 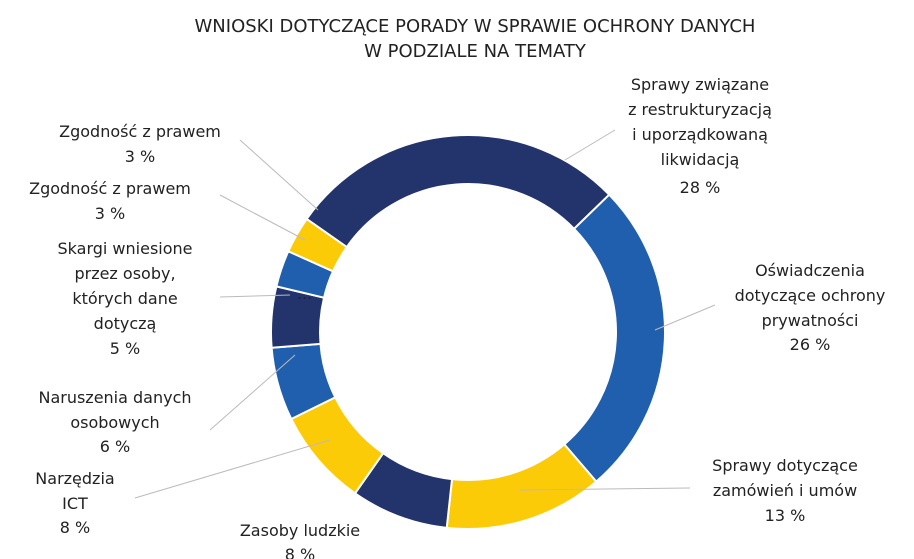 What do you see at coordinates (785, 478) in the screenshot?
I see `slice-label: Sprawy dotyczące zamówień i umów` at bounding box center [785, 478].